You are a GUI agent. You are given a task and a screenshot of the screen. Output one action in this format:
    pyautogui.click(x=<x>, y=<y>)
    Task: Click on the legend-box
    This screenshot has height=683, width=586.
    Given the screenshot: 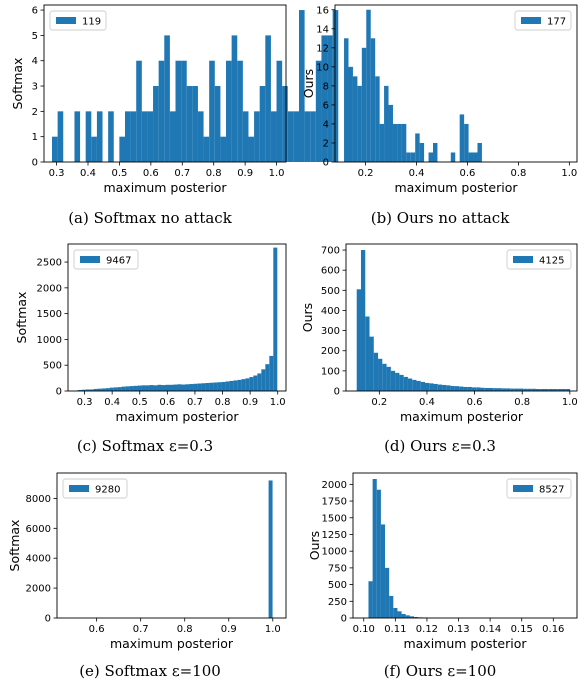 What is the action you would take?
    pyautogui.click(x=539, y=488)
    